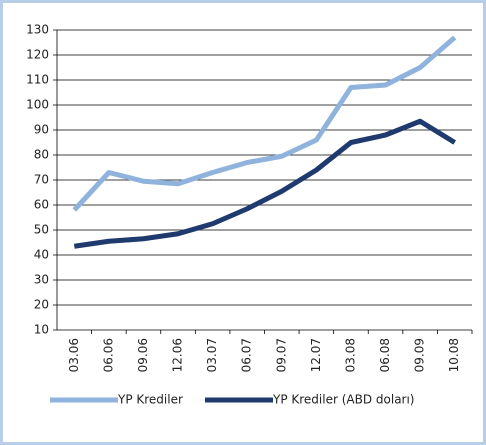 This screenshot has width=486, height=445. I want to click on y-tick-label: 40, so click(41, 255).